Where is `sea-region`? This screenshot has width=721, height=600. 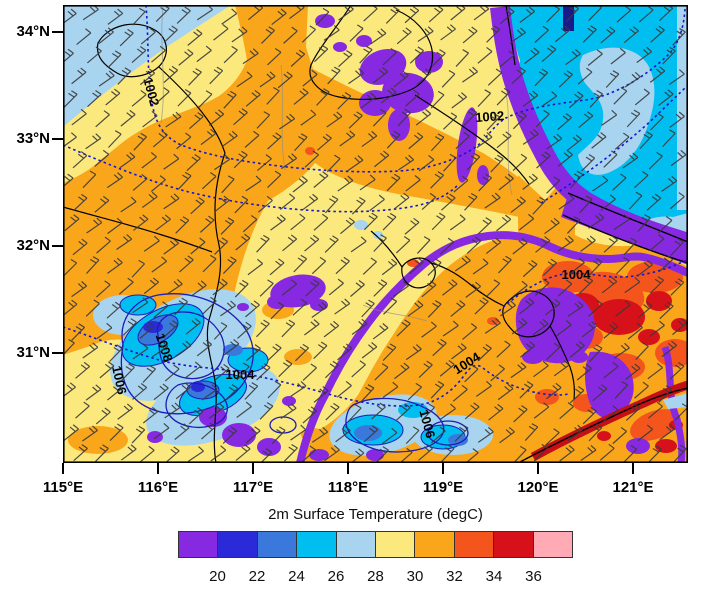 sea-region is located at coordinates (589, 135).